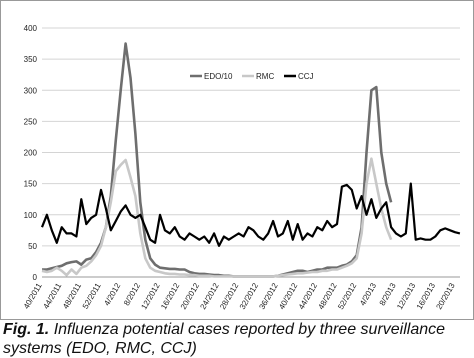 This screenshot has width=474, height=358. What do you see at coordinates (265, 76) in the screenshot?
I see `legend-label: RMC` at bounding box center [265, 76].